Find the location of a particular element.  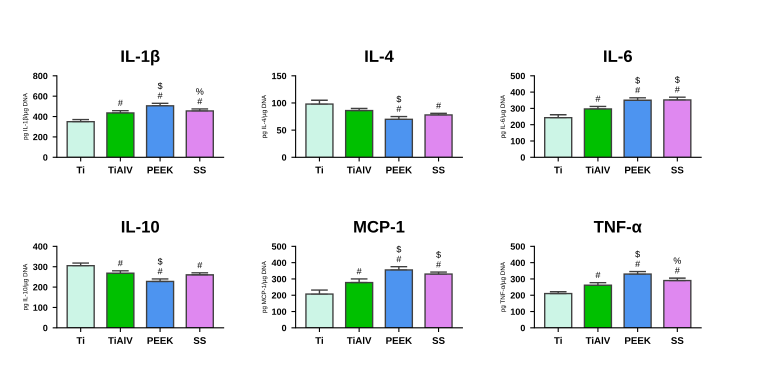

y-tick-label: 800 is located at coordinates (40, 76).